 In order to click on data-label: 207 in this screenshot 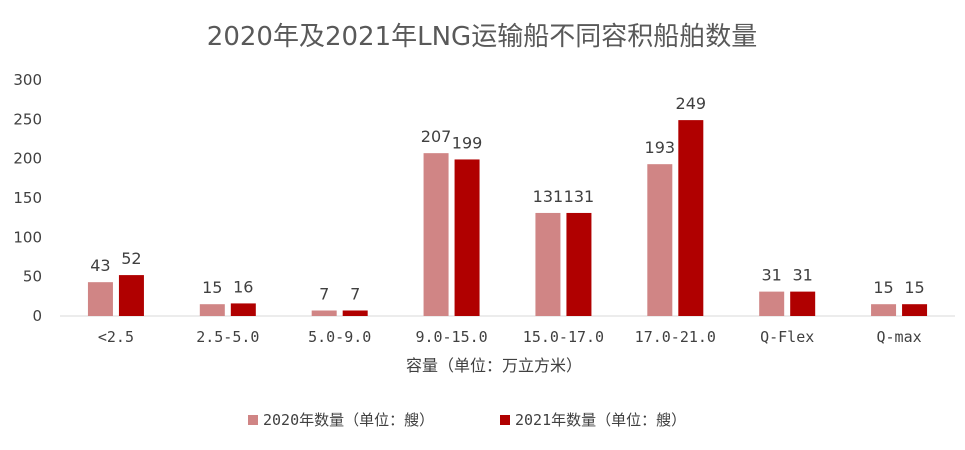, I will do `click(436, 136)`.